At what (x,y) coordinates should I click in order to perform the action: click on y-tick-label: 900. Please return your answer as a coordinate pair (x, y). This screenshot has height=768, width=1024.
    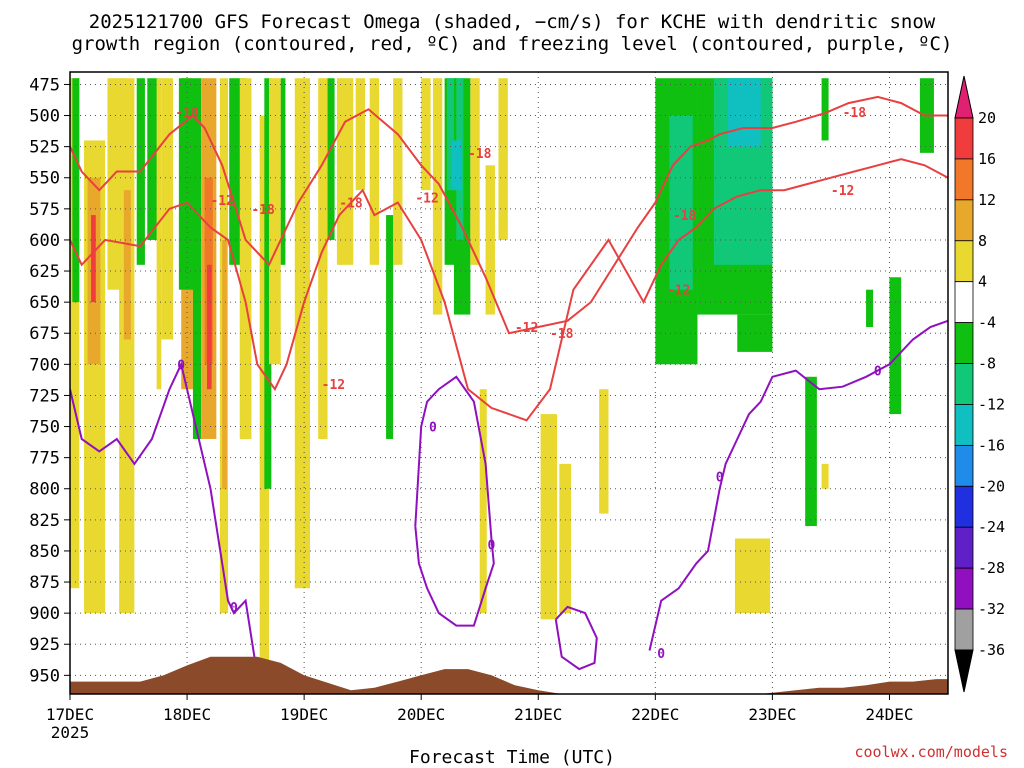
    Looking at the image, I should click on (44, 614).